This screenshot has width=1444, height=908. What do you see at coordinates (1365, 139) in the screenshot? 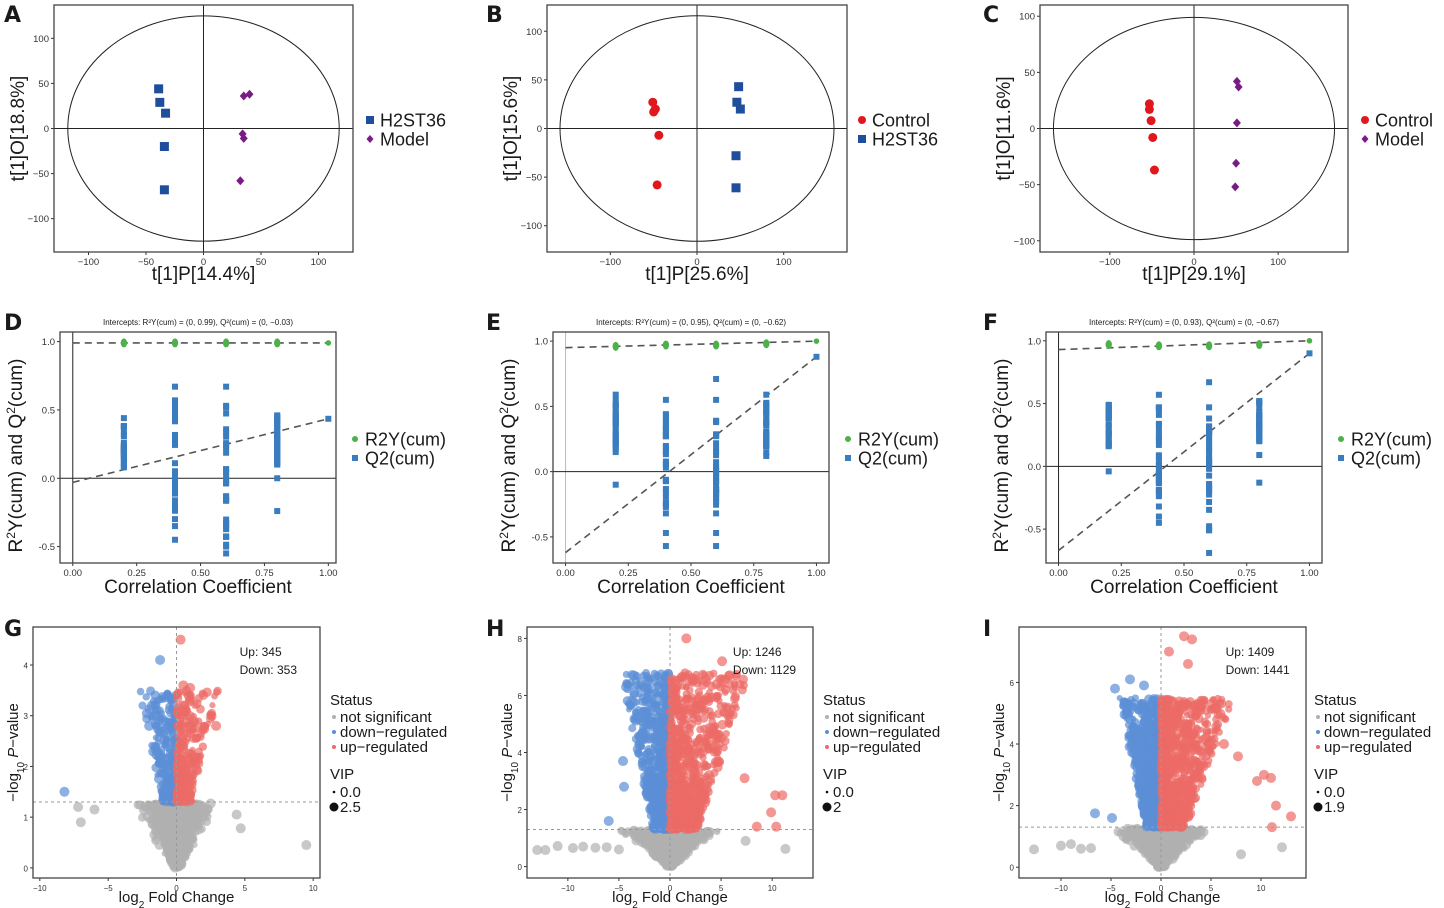
I see `legend-key-diamond` at bounding box center [1365, 139].